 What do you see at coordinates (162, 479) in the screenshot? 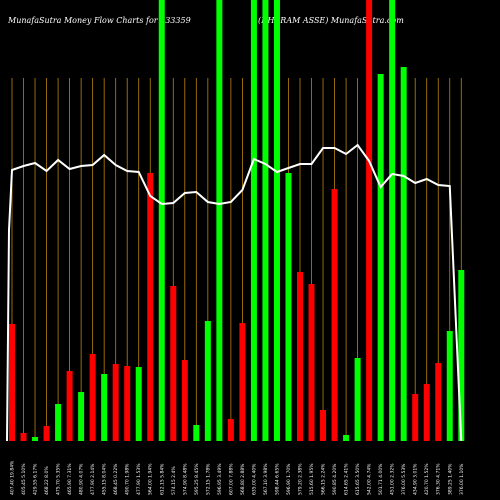
I see `x-tick-label: 612.15 5.84%` at bounding box center [162, 479].